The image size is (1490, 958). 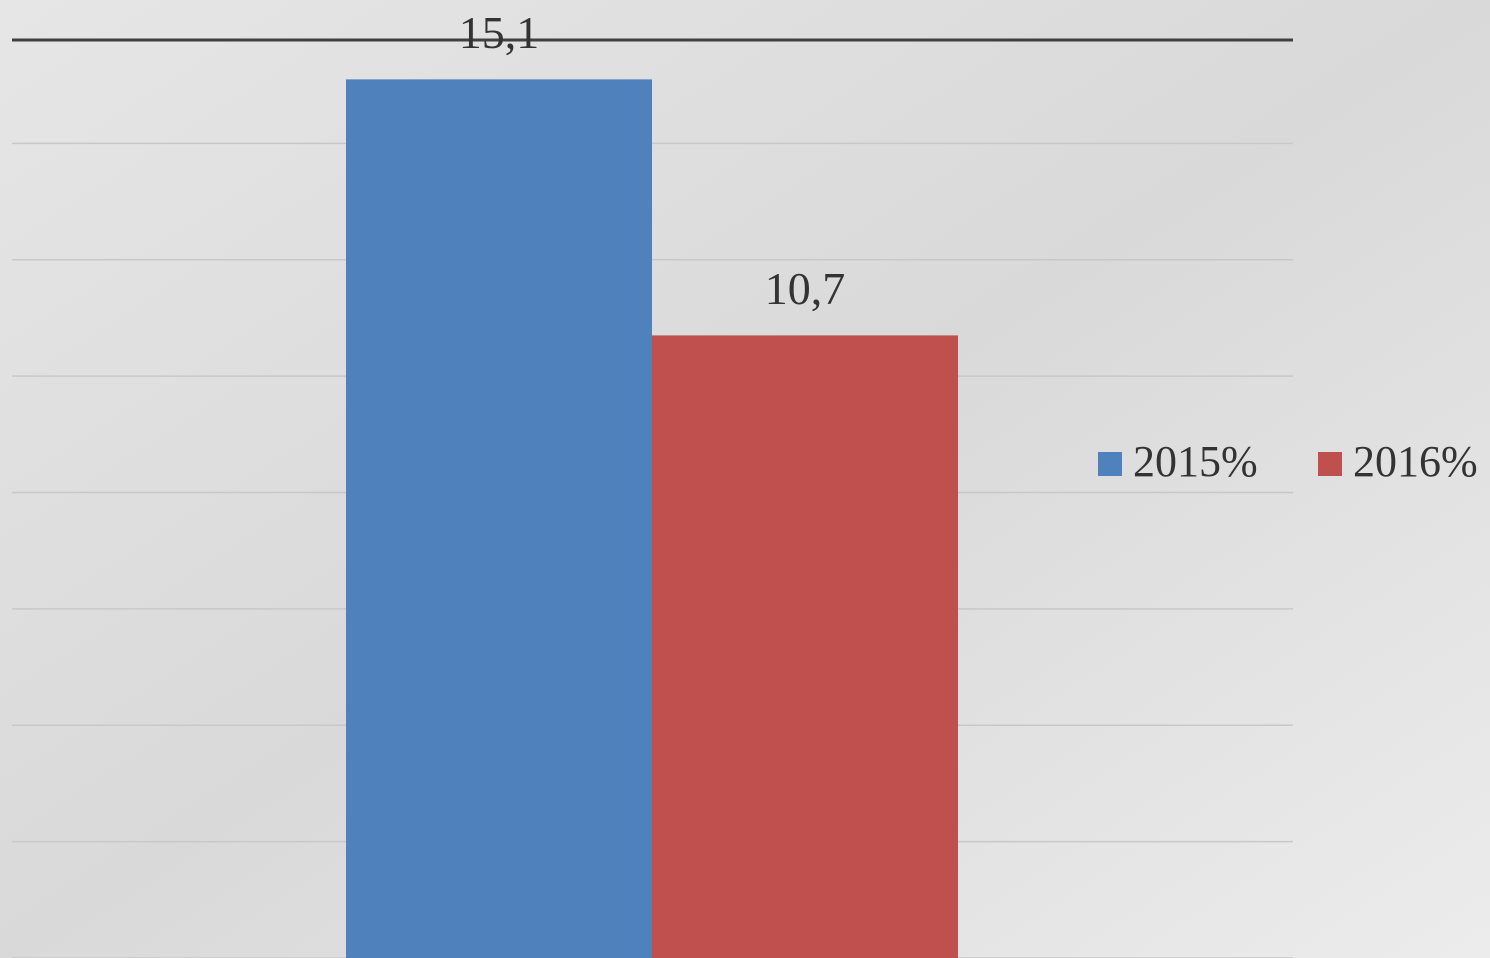 What do you see at coordinates (1195, 461) in the screenshot?
I see `legend-label: 2015%` at bounding box center [1195, 461].